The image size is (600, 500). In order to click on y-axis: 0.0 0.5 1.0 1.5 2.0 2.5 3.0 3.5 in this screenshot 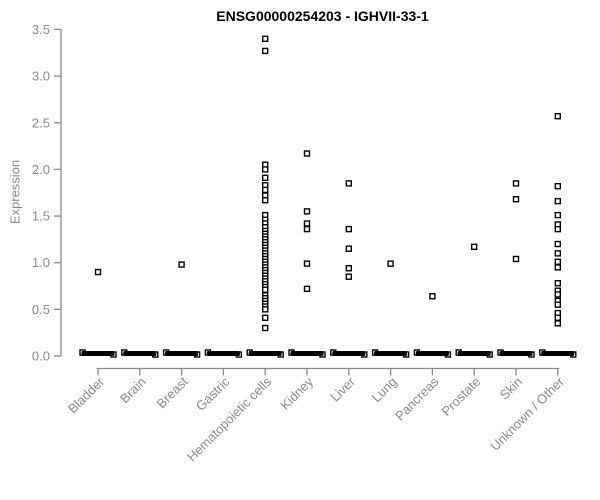, I will do `click(47, 193)`.